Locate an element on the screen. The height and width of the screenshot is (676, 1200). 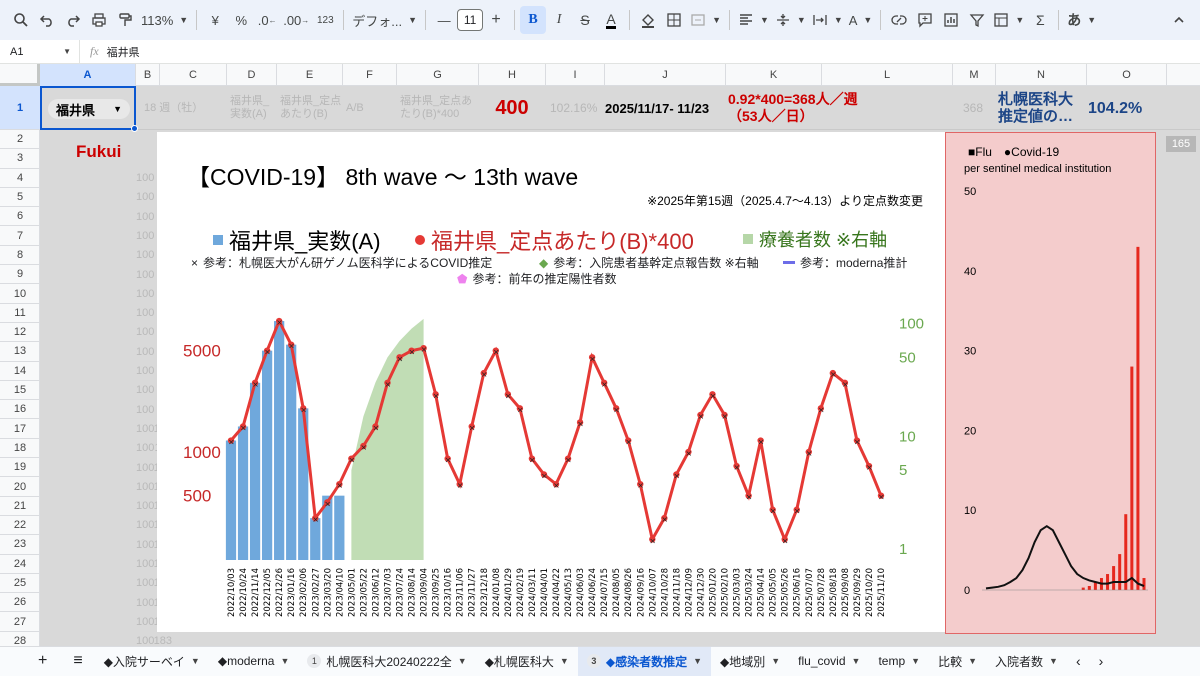
zoom-select: 113% ▼ is located at coordinates (164, 20).